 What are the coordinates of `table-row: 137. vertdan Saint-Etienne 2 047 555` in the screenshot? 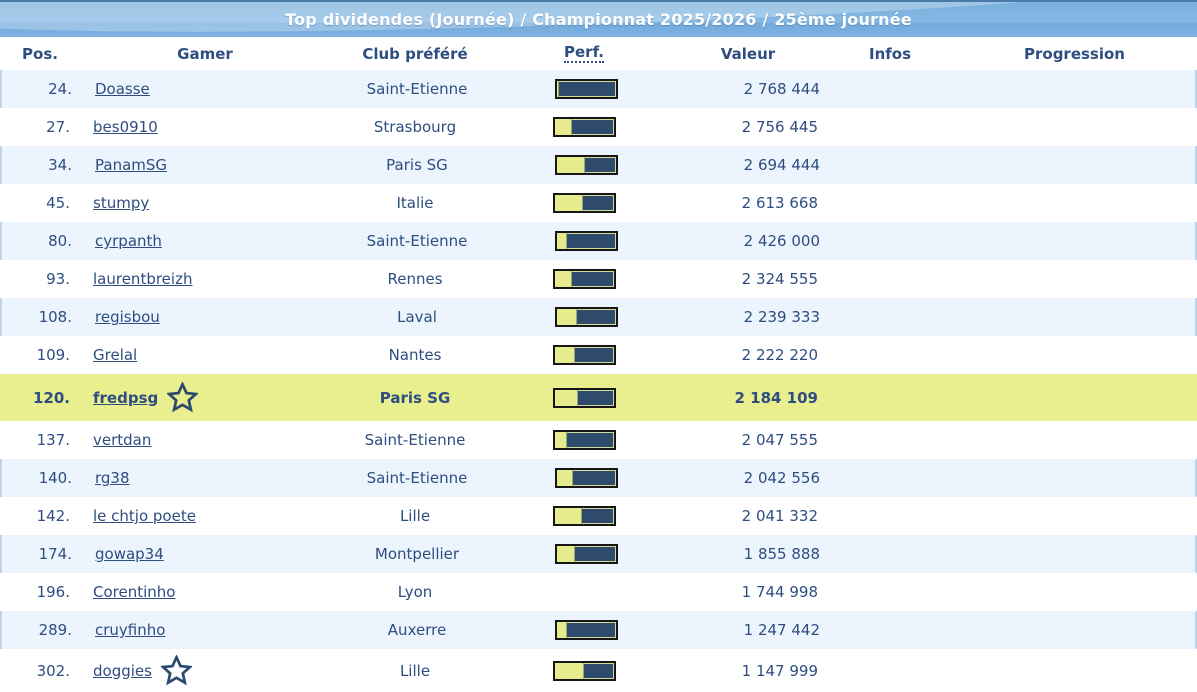 It's located at (598, 440).